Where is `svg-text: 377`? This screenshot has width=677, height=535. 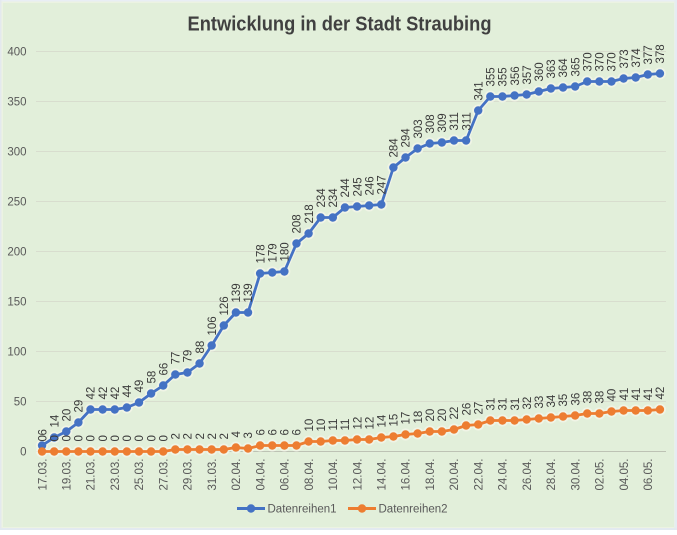
svg-text: 377 is located at coordinates (649, 54).